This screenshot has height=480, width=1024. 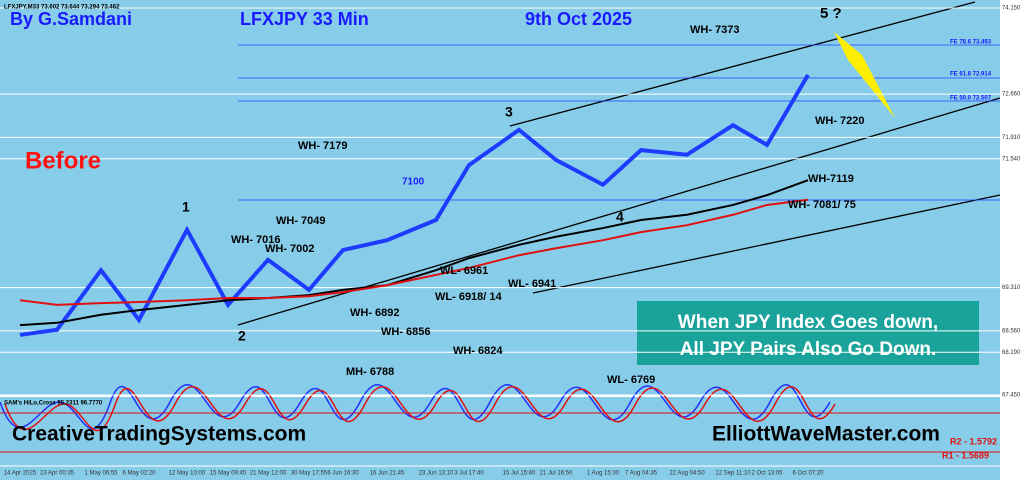 What do you see at coordinates (1011, 95) in the screenshot?
I see `y-tick-label: 72.660` at bounding box center [1011, 95].